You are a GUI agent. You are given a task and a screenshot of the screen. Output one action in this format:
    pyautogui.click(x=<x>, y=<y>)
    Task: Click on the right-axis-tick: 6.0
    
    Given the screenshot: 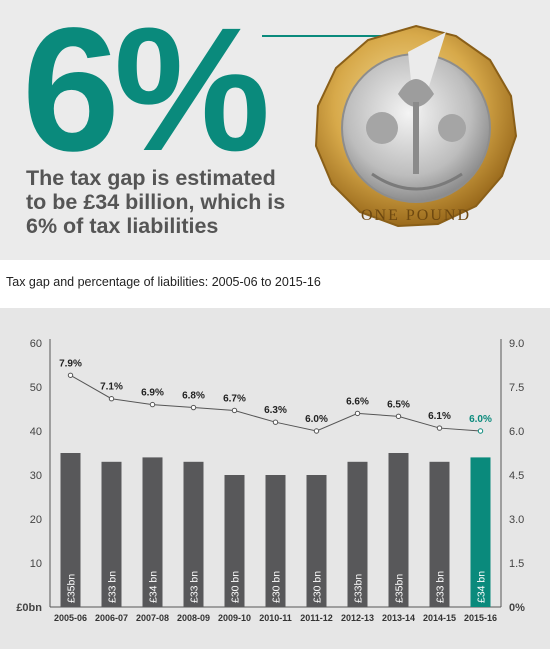 What is the action you would take?
    pyautogui.click(x=516, y=432)
    